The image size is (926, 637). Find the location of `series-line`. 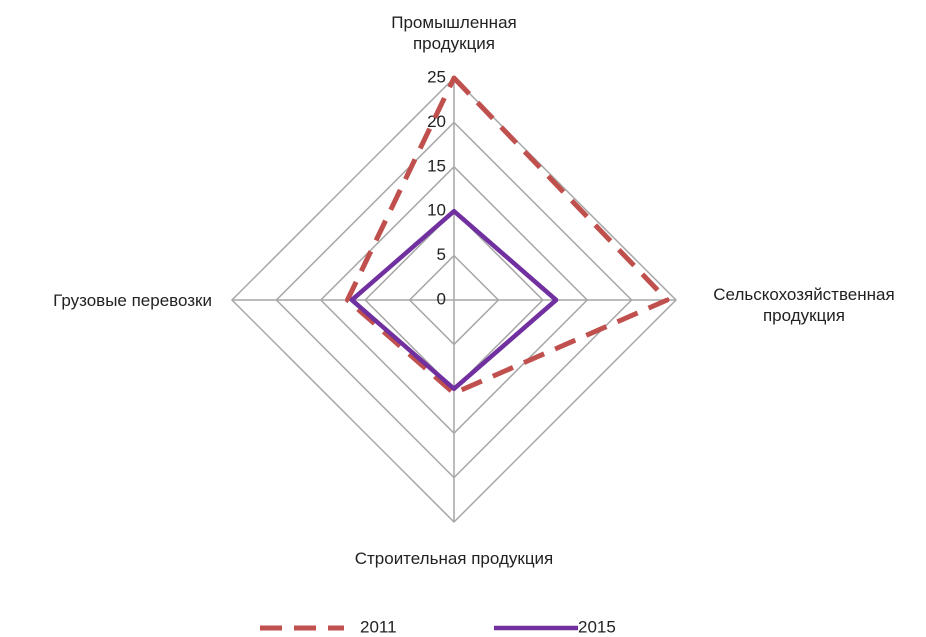

series-line is located at coordinates (454, 300).